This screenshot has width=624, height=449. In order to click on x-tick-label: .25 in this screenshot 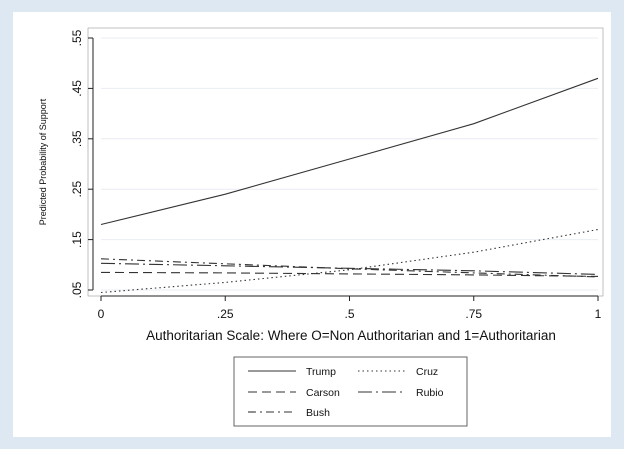, I will do `click(225, 314)`.